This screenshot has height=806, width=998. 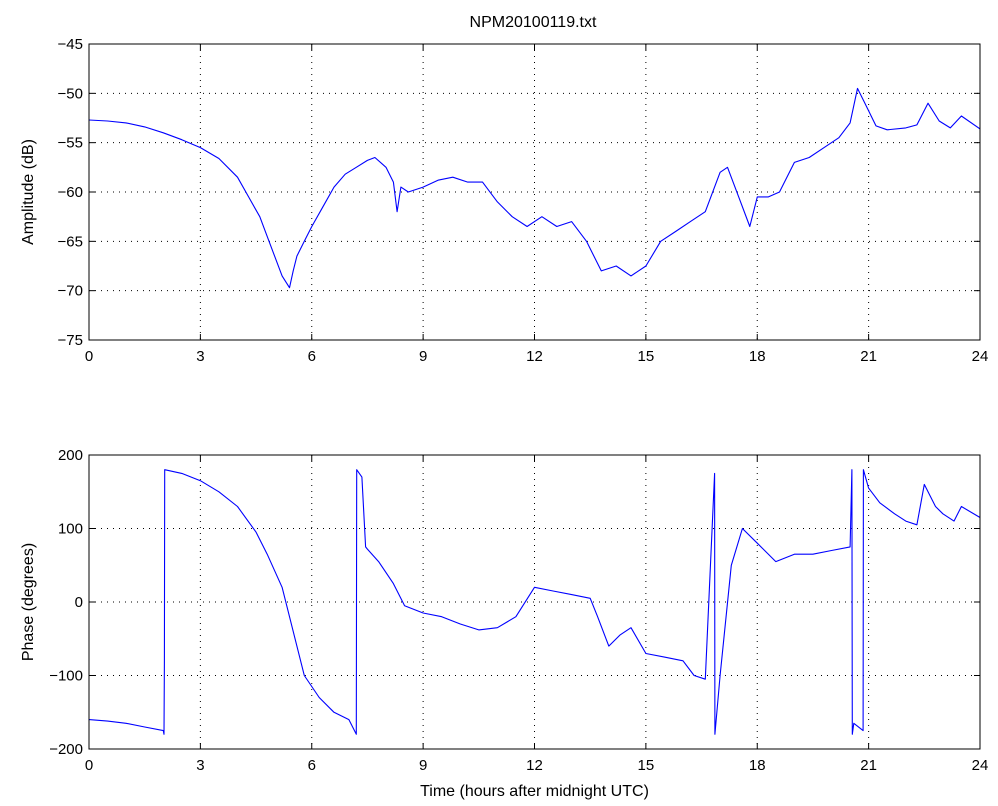 I want to click on y-axis-label: Phase (degrees), so click(x=28, y=602).